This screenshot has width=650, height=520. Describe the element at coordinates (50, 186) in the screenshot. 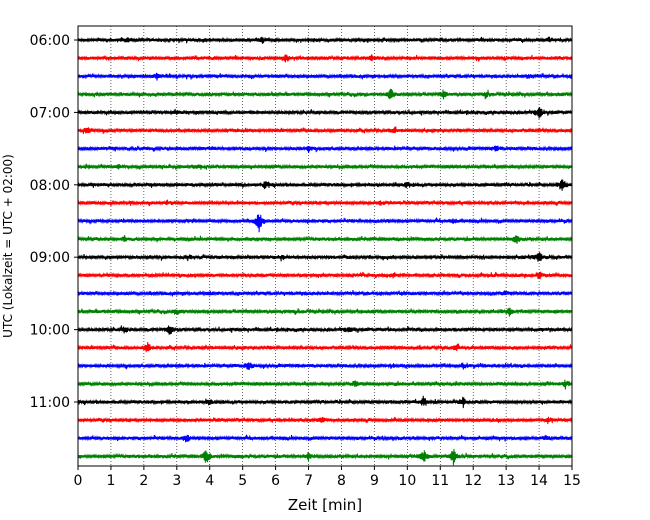

I see `y-tick-label-08:00: 08:00` at that location.